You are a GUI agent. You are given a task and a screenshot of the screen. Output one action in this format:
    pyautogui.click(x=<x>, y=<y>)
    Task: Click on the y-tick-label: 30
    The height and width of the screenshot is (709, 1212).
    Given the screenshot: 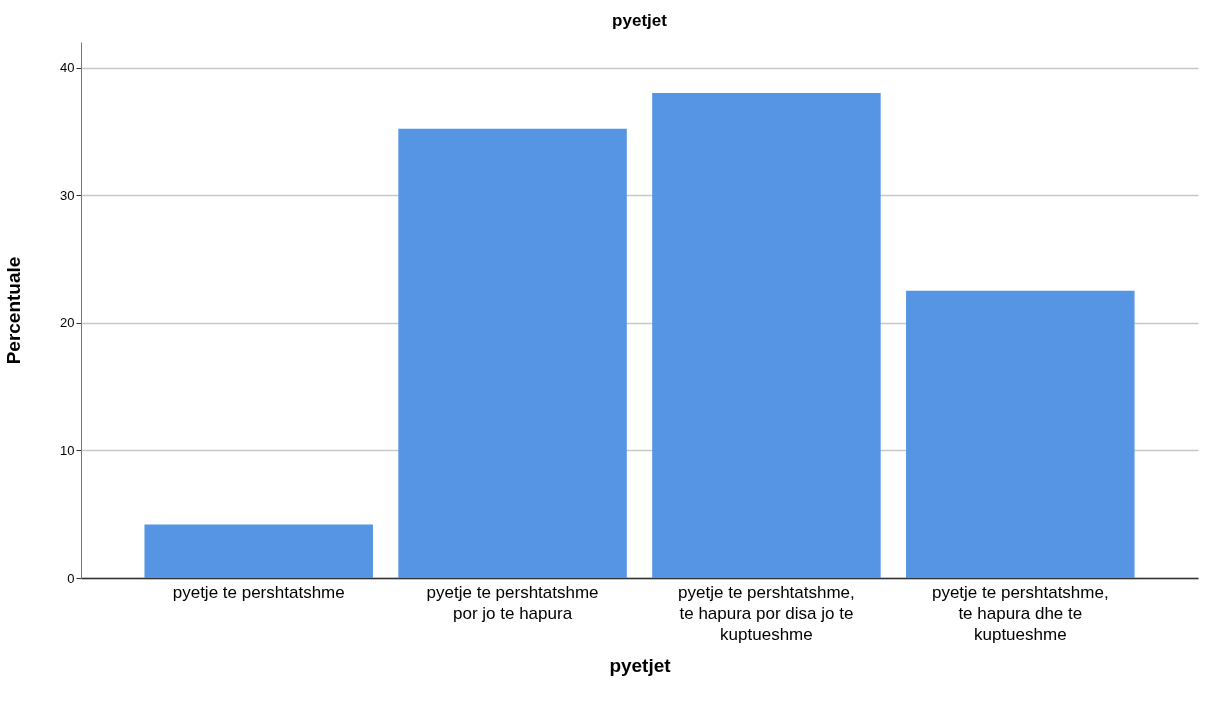 What is the action you would take?
    pyautogui.click(x=67, y=195)
    